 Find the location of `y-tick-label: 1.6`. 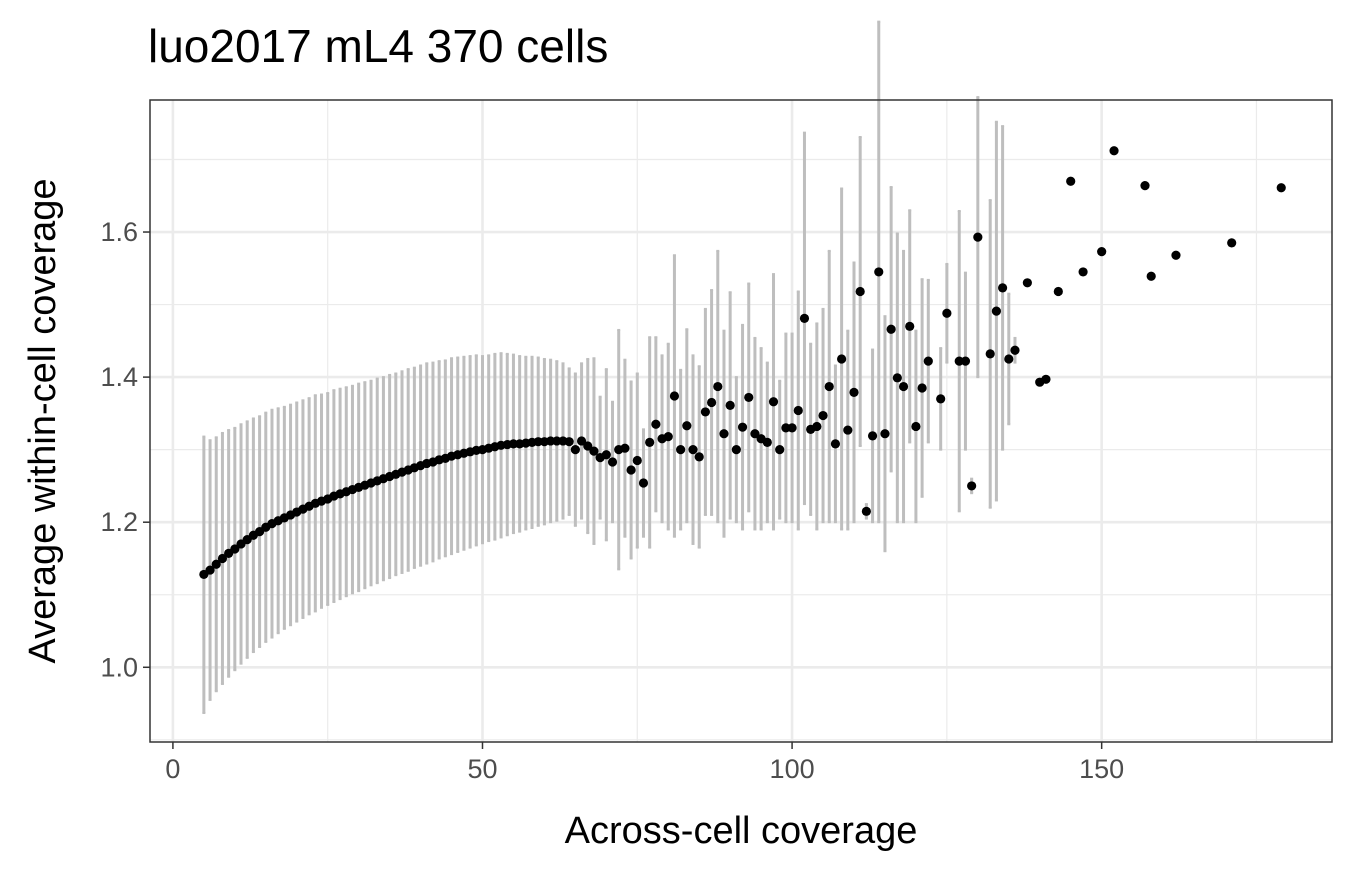

y-tick-label: 1.6 is located at coordinates (119, 232).